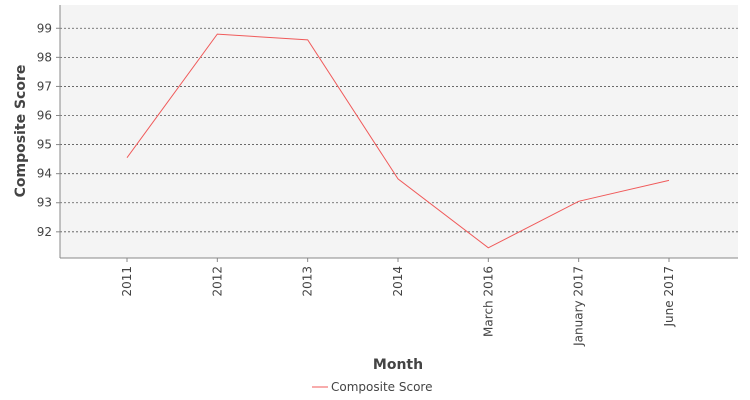 The height and width of the screenshot is (400, 750). I want to click on legend-label-composite-score: Composite Score, so click(381, 387).